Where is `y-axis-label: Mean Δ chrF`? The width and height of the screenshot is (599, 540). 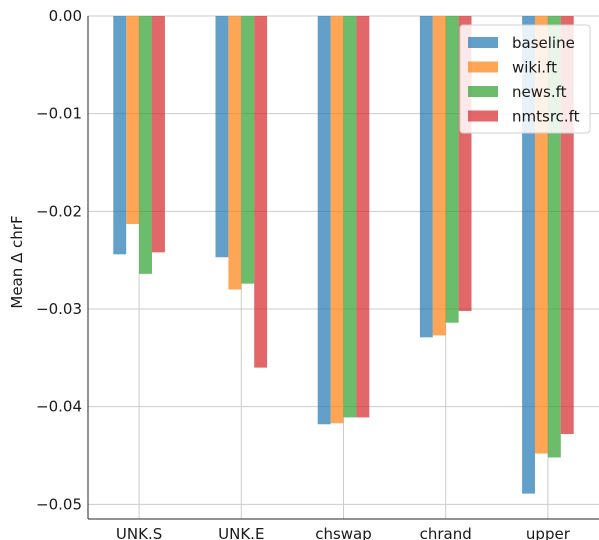 y-axis-label: Mean Δ chrF is located at coordinates (17, 261).